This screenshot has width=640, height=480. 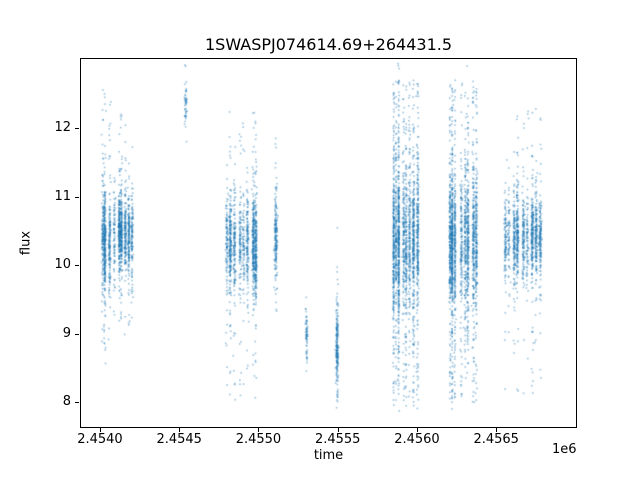 What do you see at coordinates (26, 243) in the screenshot?
I see `y-axis-label: flux` at bounding box center [26, 243].